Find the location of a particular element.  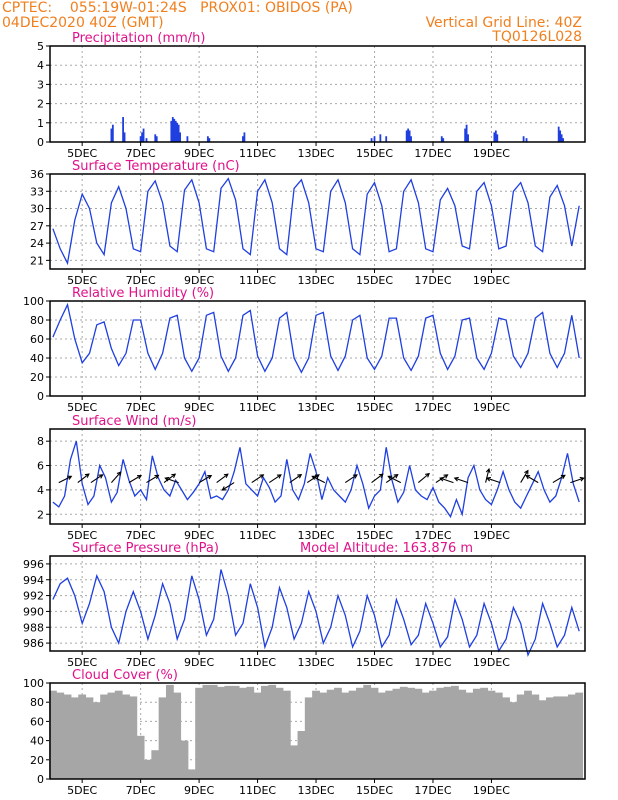

series-line-pres is located at coordinates (316, 613).